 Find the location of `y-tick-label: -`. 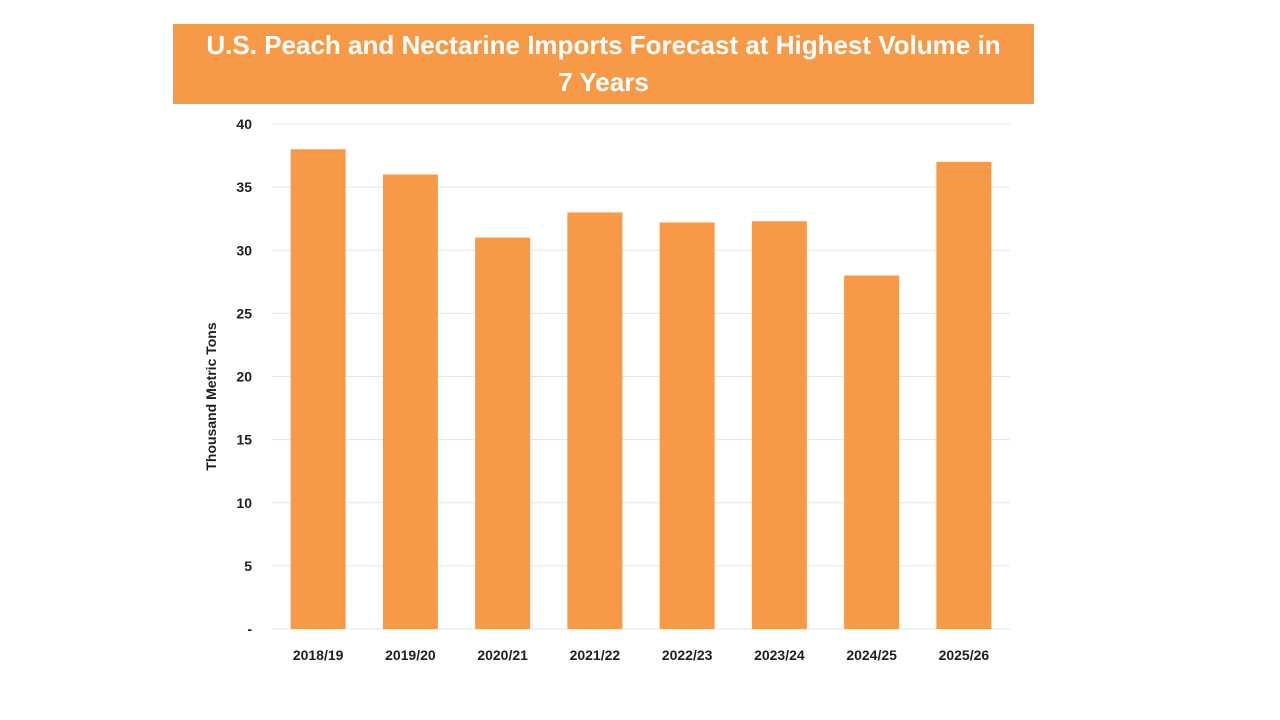

y-tick-label: - is located at coordinates (249, 629).